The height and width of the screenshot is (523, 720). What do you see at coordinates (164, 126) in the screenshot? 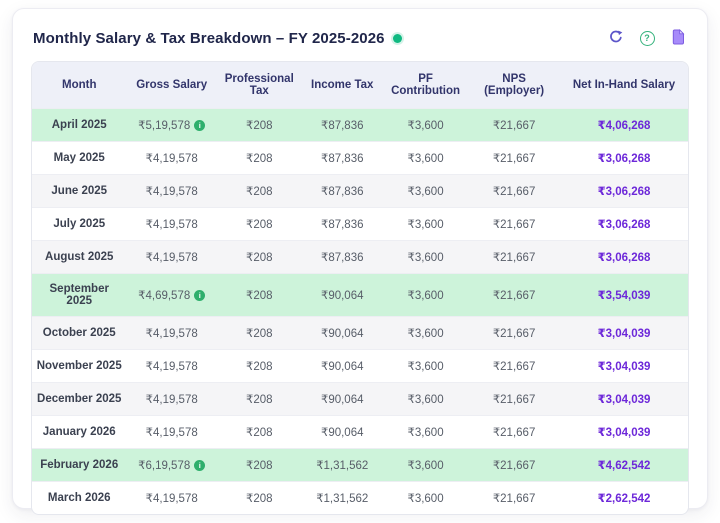
I see `gross-value: ₹5,19,578` at bounding box center [164, 126].